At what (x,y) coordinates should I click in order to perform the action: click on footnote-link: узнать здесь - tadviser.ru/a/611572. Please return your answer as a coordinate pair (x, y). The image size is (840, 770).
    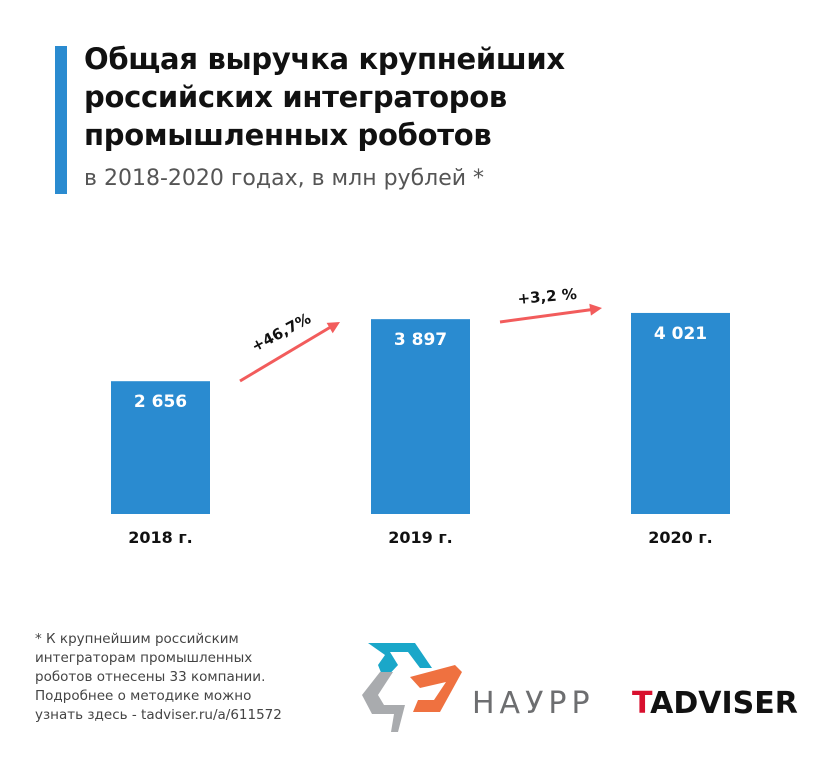
    Looking at the image, I should click on (158, 715).